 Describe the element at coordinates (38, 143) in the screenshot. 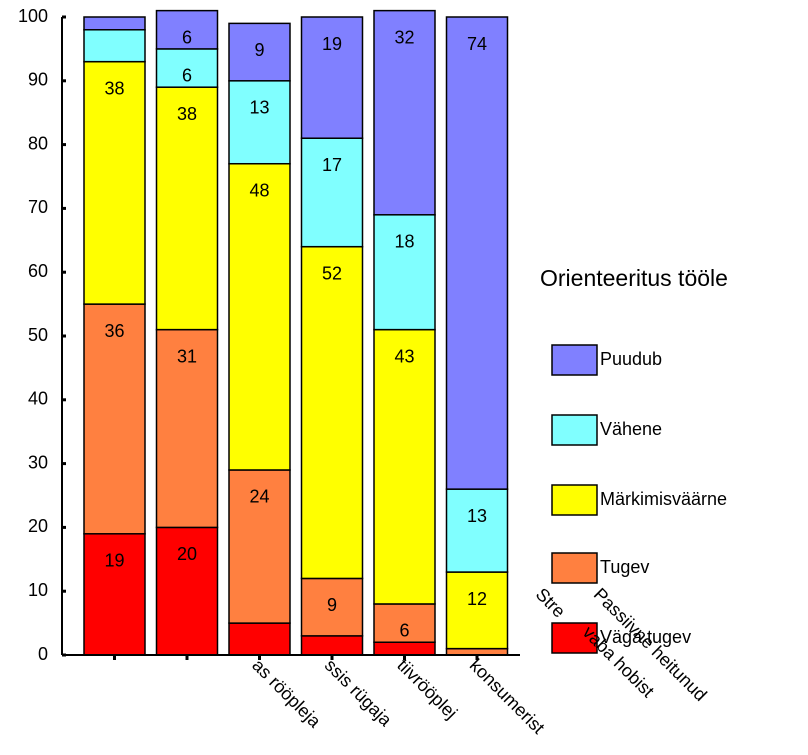

I see `y-tick-label: 80` at that location.